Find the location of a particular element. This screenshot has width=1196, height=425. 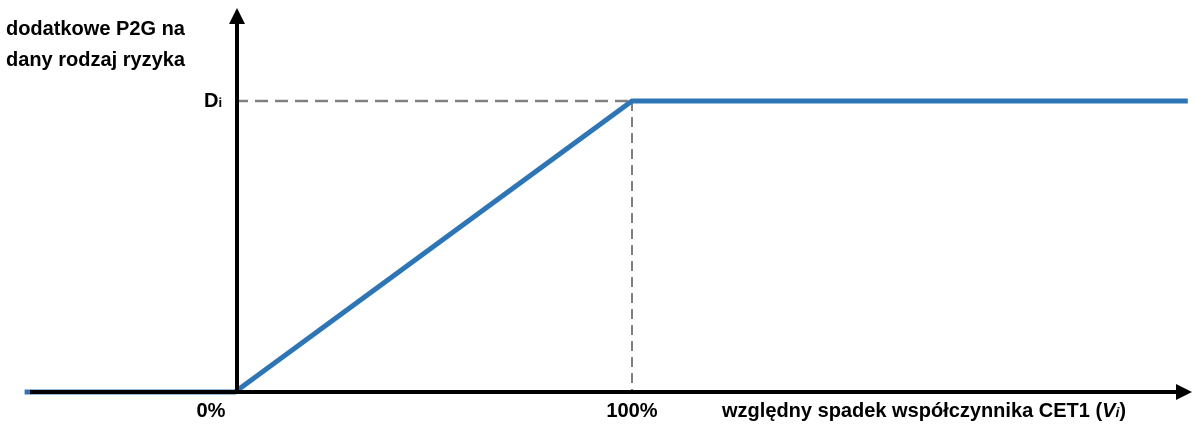

x-axis-arrow-icon is located at coordinates (1184, 392).